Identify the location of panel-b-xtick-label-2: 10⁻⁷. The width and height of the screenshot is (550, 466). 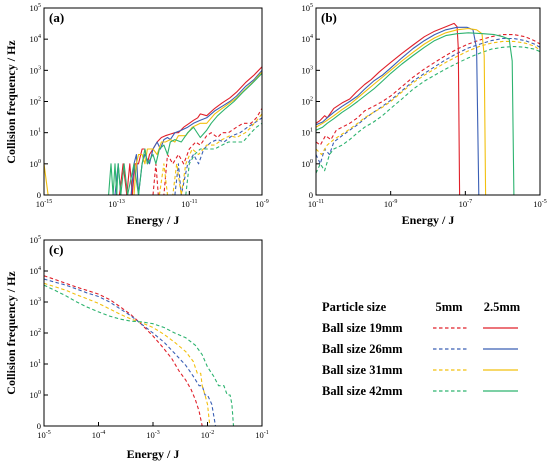
(466, 204).